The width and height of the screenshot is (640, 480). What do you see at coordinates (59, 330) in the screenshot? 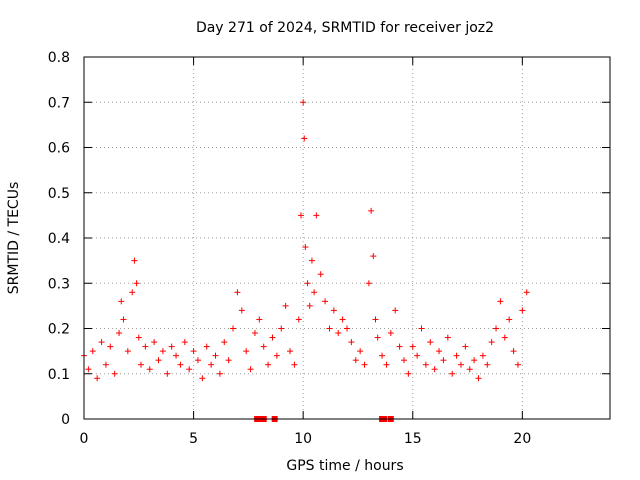
I see `y-tick-label: 0.2` at bounding box center [59, 330].